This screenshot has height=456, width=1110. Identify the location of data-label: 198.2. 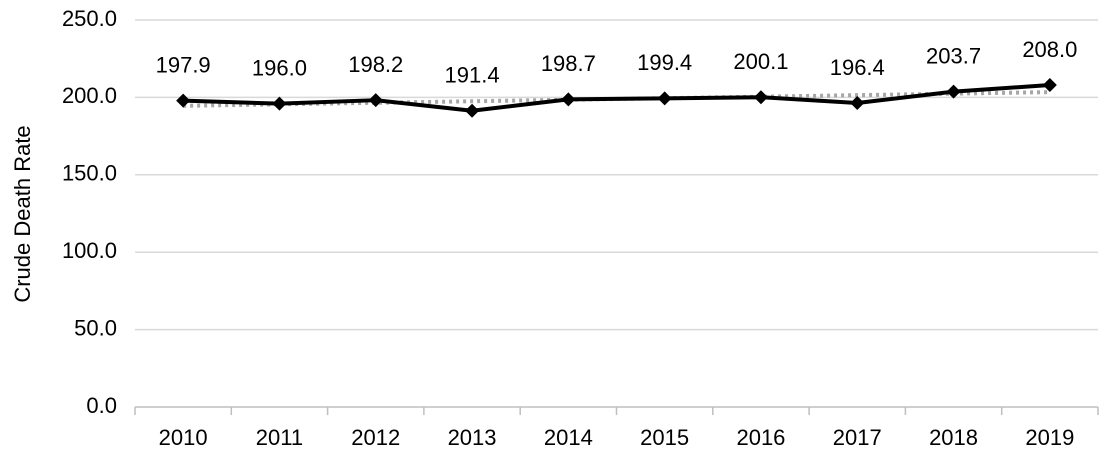
(375, 64).